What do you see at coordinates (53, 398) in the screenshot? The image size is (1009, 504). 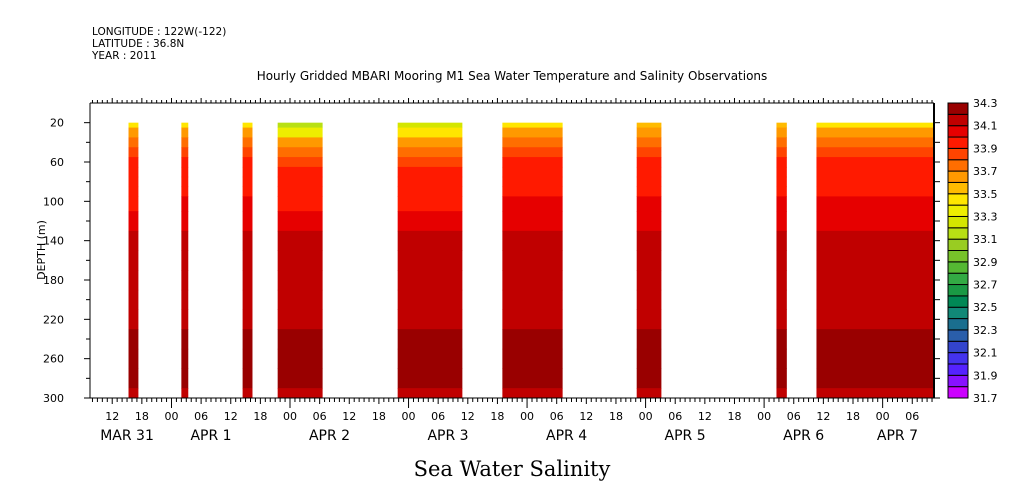 I see `y-tick-label: 300` at bounding box center [53, 398].